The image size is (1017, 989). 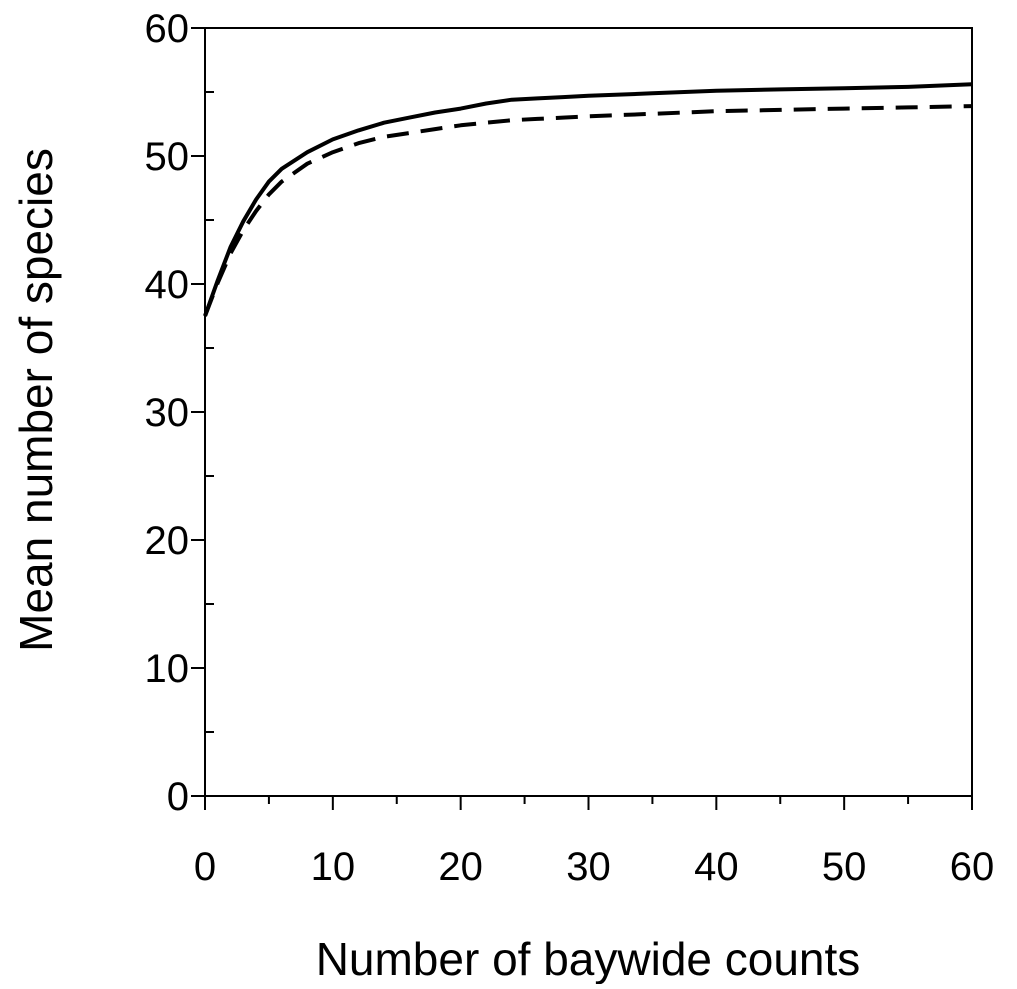 I want to click on x-tick-label: 0, so click(x=205, y=867).